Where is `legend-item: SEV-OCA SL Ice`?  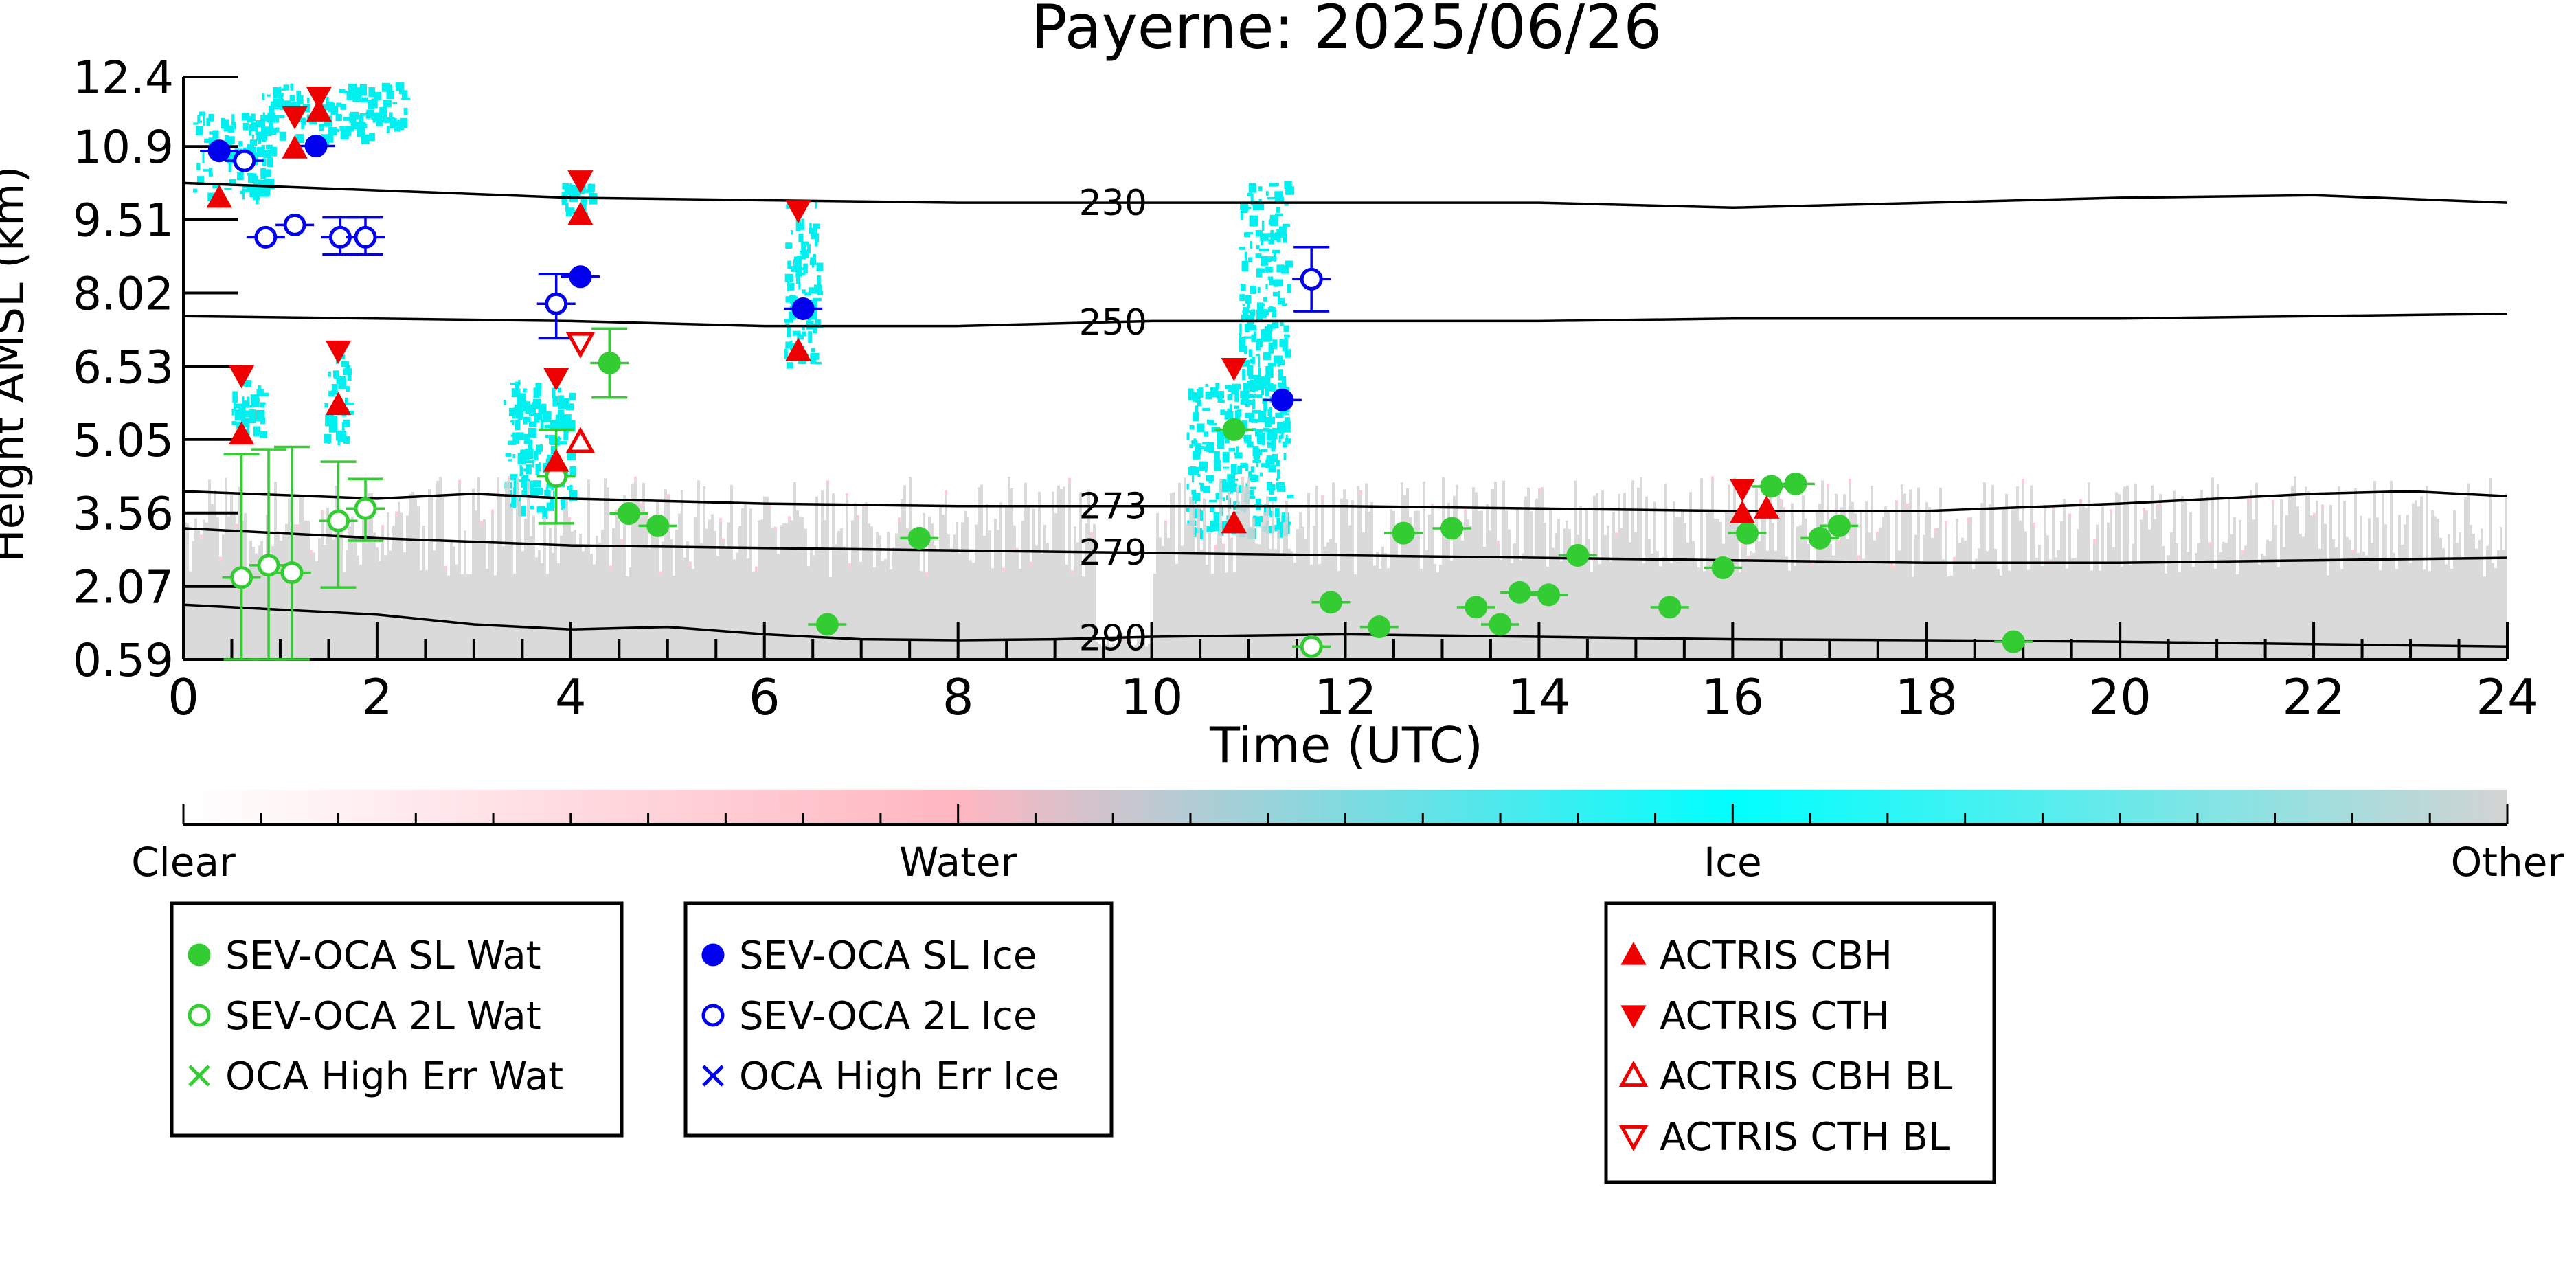
legend-item: SEV-OCA SL Ice is located at coordinates (869, 956).